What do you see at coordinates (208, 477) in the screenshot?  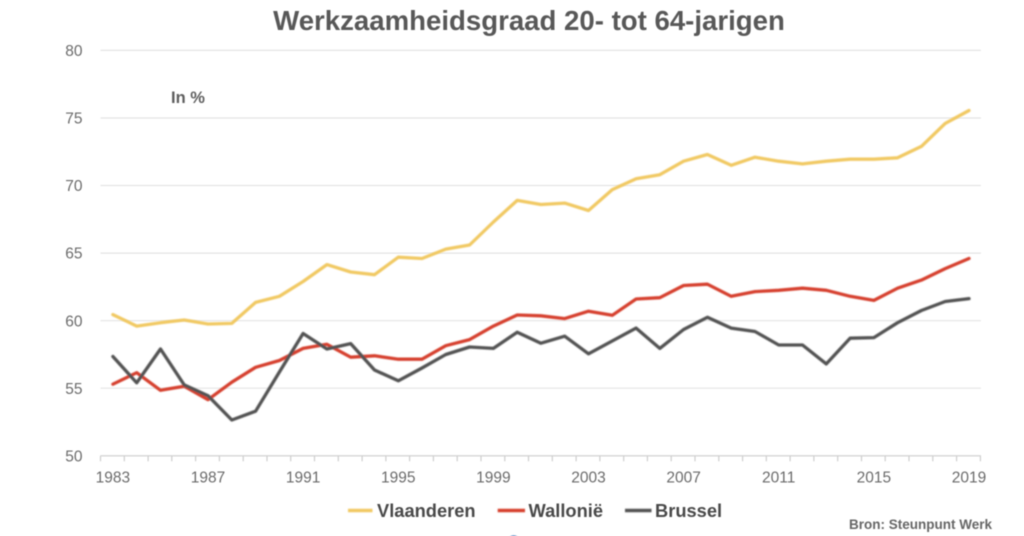 I see `svg-text: 1987` at bounding box center [208, 477].